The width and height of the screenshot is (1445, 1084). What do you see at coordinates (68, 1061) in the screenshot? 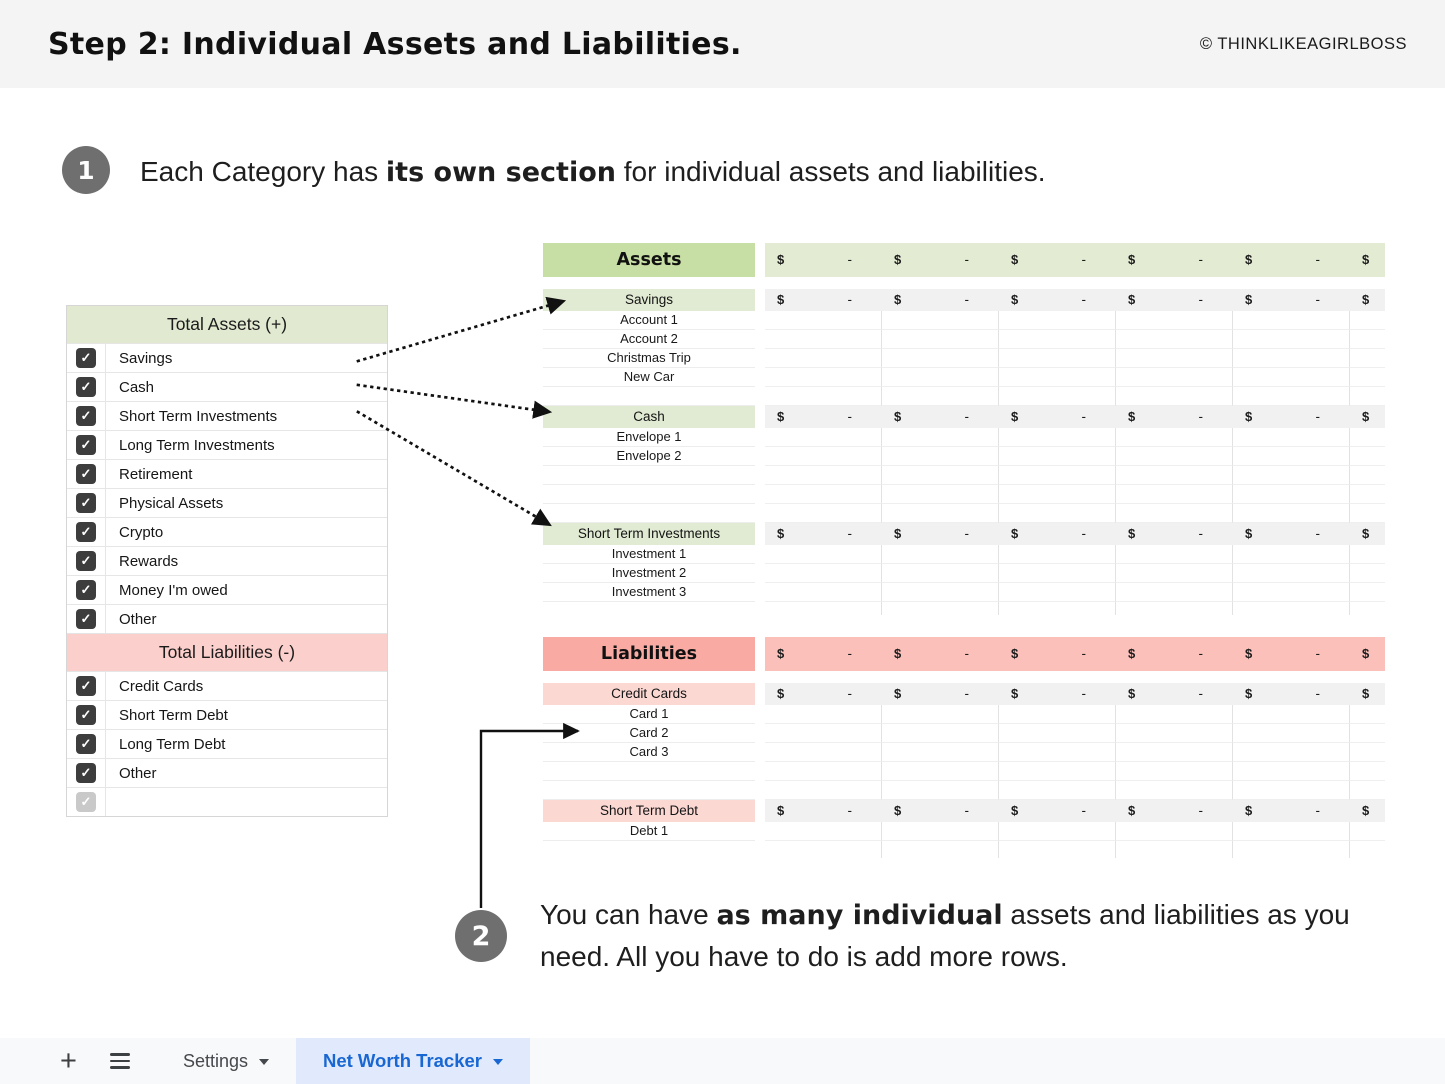
I see `add-sheet-button: +` at bounding box center [68, 1061].